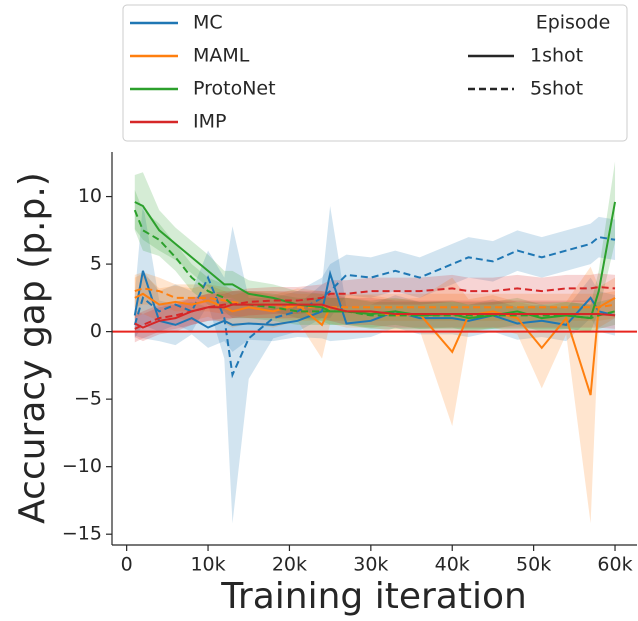  Describe the element at coordinates (533, 565) in the screenshot. I see `x-tick-label: 50k` at that location.